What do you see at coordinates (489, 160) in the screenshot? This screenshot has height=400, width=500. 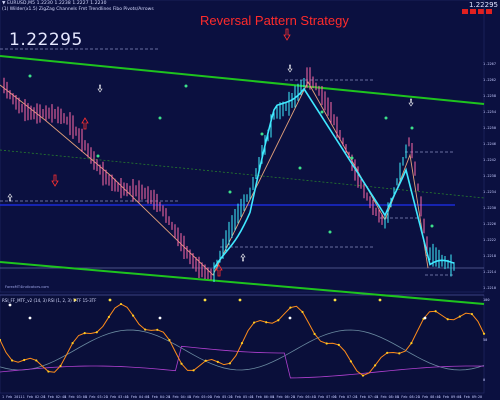 I see `price-tick-label: 1.2242` at bounding box center [489, 160].